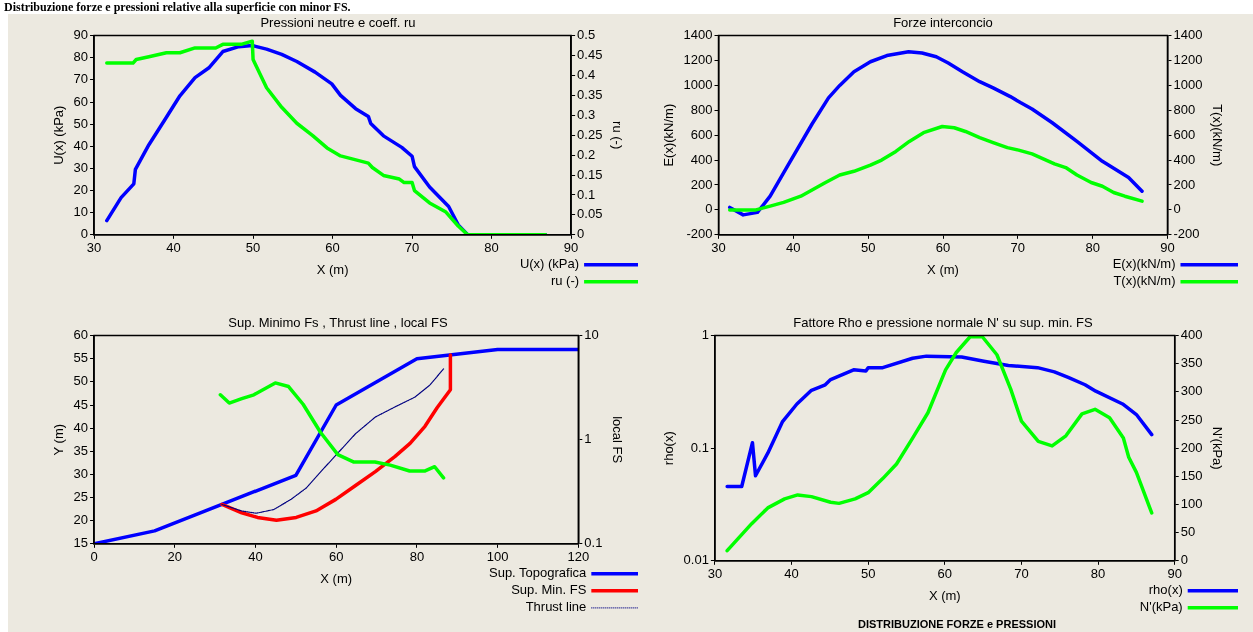 The image size is (1253, 632). What do you see at coordinates (81, 427) in the screenshot?
I see `y-tick-label: 40` at bounding box center [81, 427].